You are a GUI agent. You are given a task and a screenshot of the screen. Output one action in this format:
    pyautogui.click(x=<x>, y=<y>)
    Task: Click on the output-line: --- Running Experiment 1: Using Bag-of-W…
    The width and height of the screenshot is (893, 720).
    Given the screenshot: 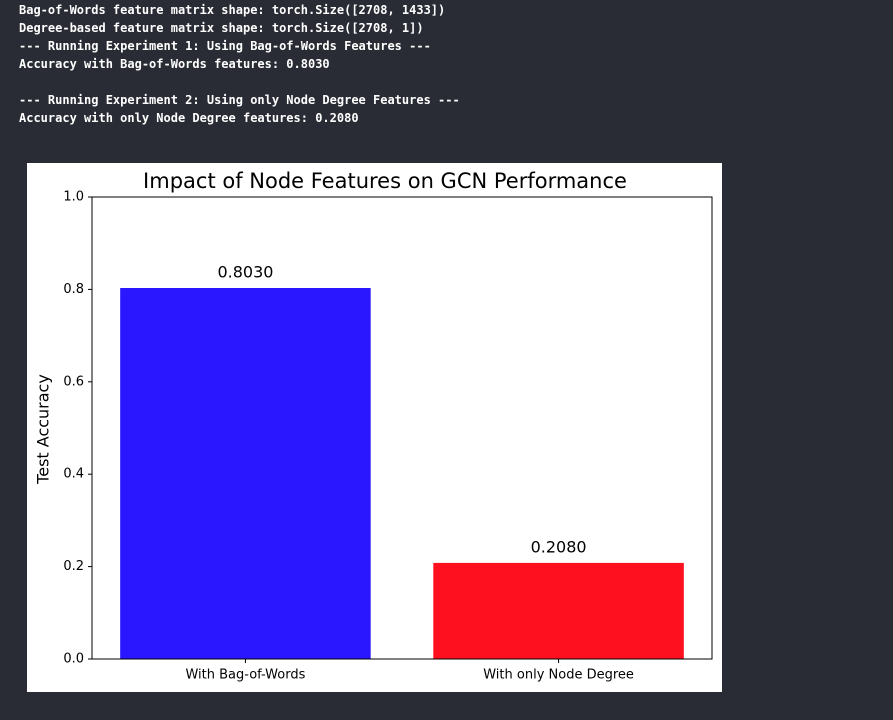 What is the action you would take?
    pyautogui.click(x=225, y=46)
    